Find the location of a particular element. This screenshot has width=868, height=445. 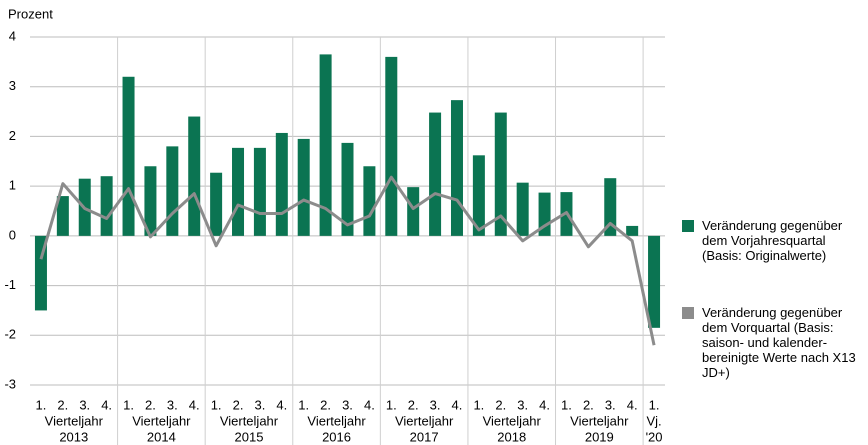

group-label: 2017 is located at coordinates (424, 436).